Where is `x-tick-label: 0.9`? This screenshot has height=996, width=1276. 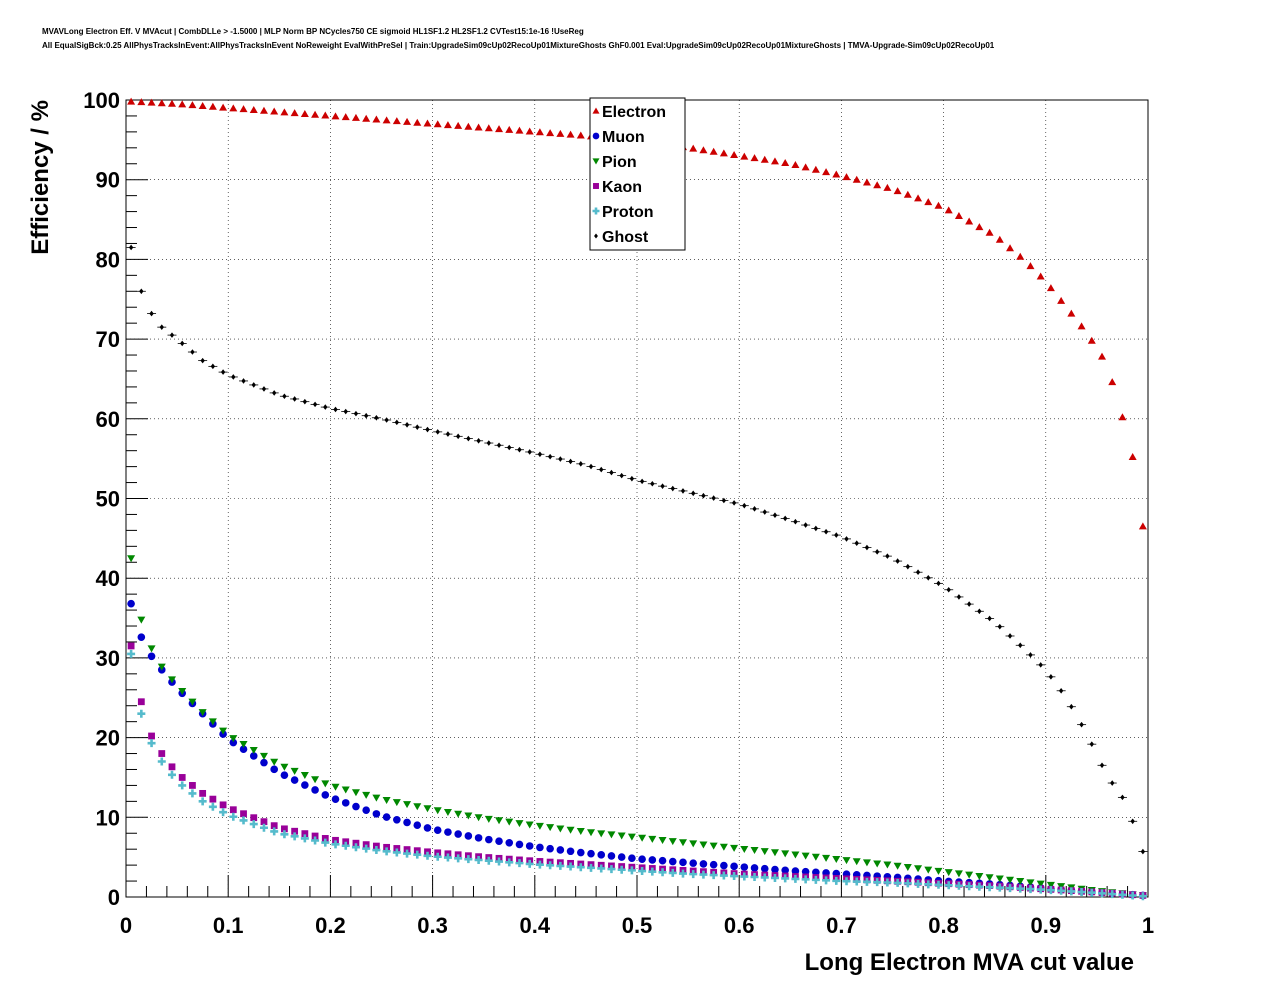
x-tick-label: 0.9 is located at coordinates (1046, 925).